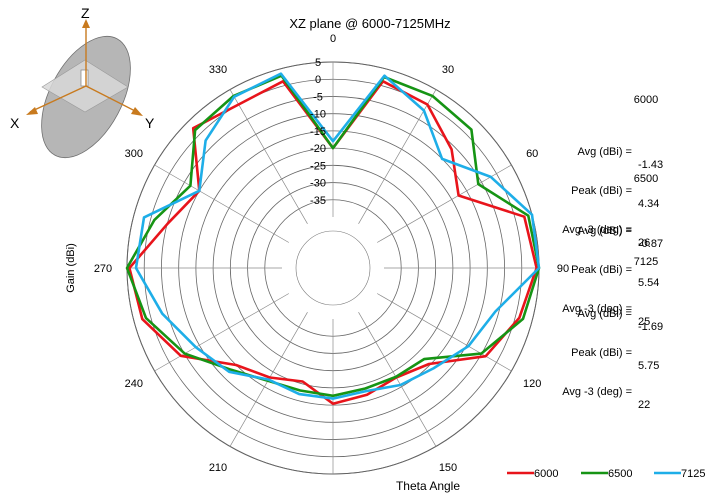 Image resolution: width=718 pixels, height=493 pixels. Describe the element at coordinates (103, 269) in the screenshot. I see `angle-tick-label: 270` at that location.